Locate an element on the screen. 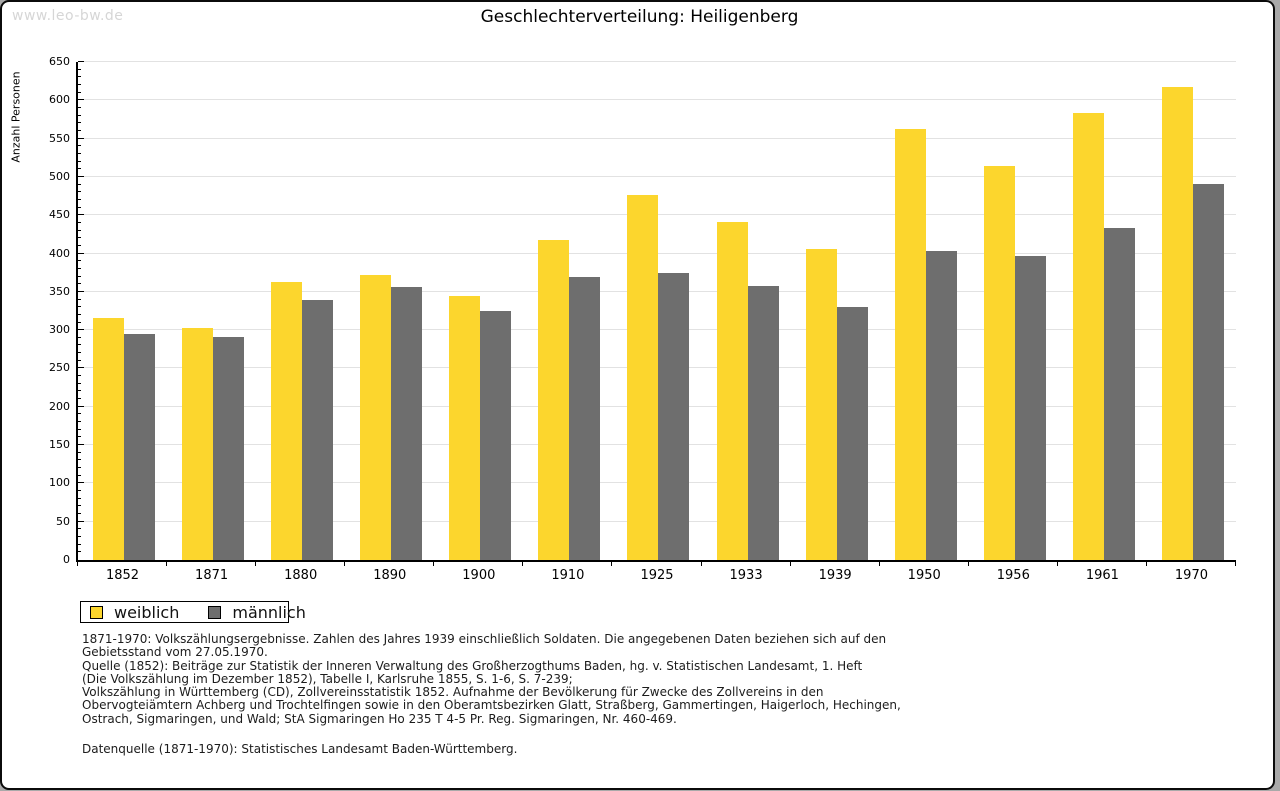 The width and height of the screenshot is (1280, 791). x-tick-label: 1880 is located at coordinates (301, 575).